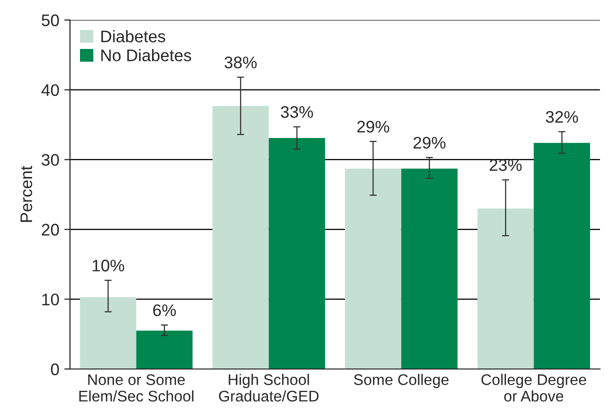 The width and height of the screenshot is (611, 417). What do you see at coordinates (506, 165) in the screenshot?
I see `data-label: 23%` at bounding box center [506, 165].